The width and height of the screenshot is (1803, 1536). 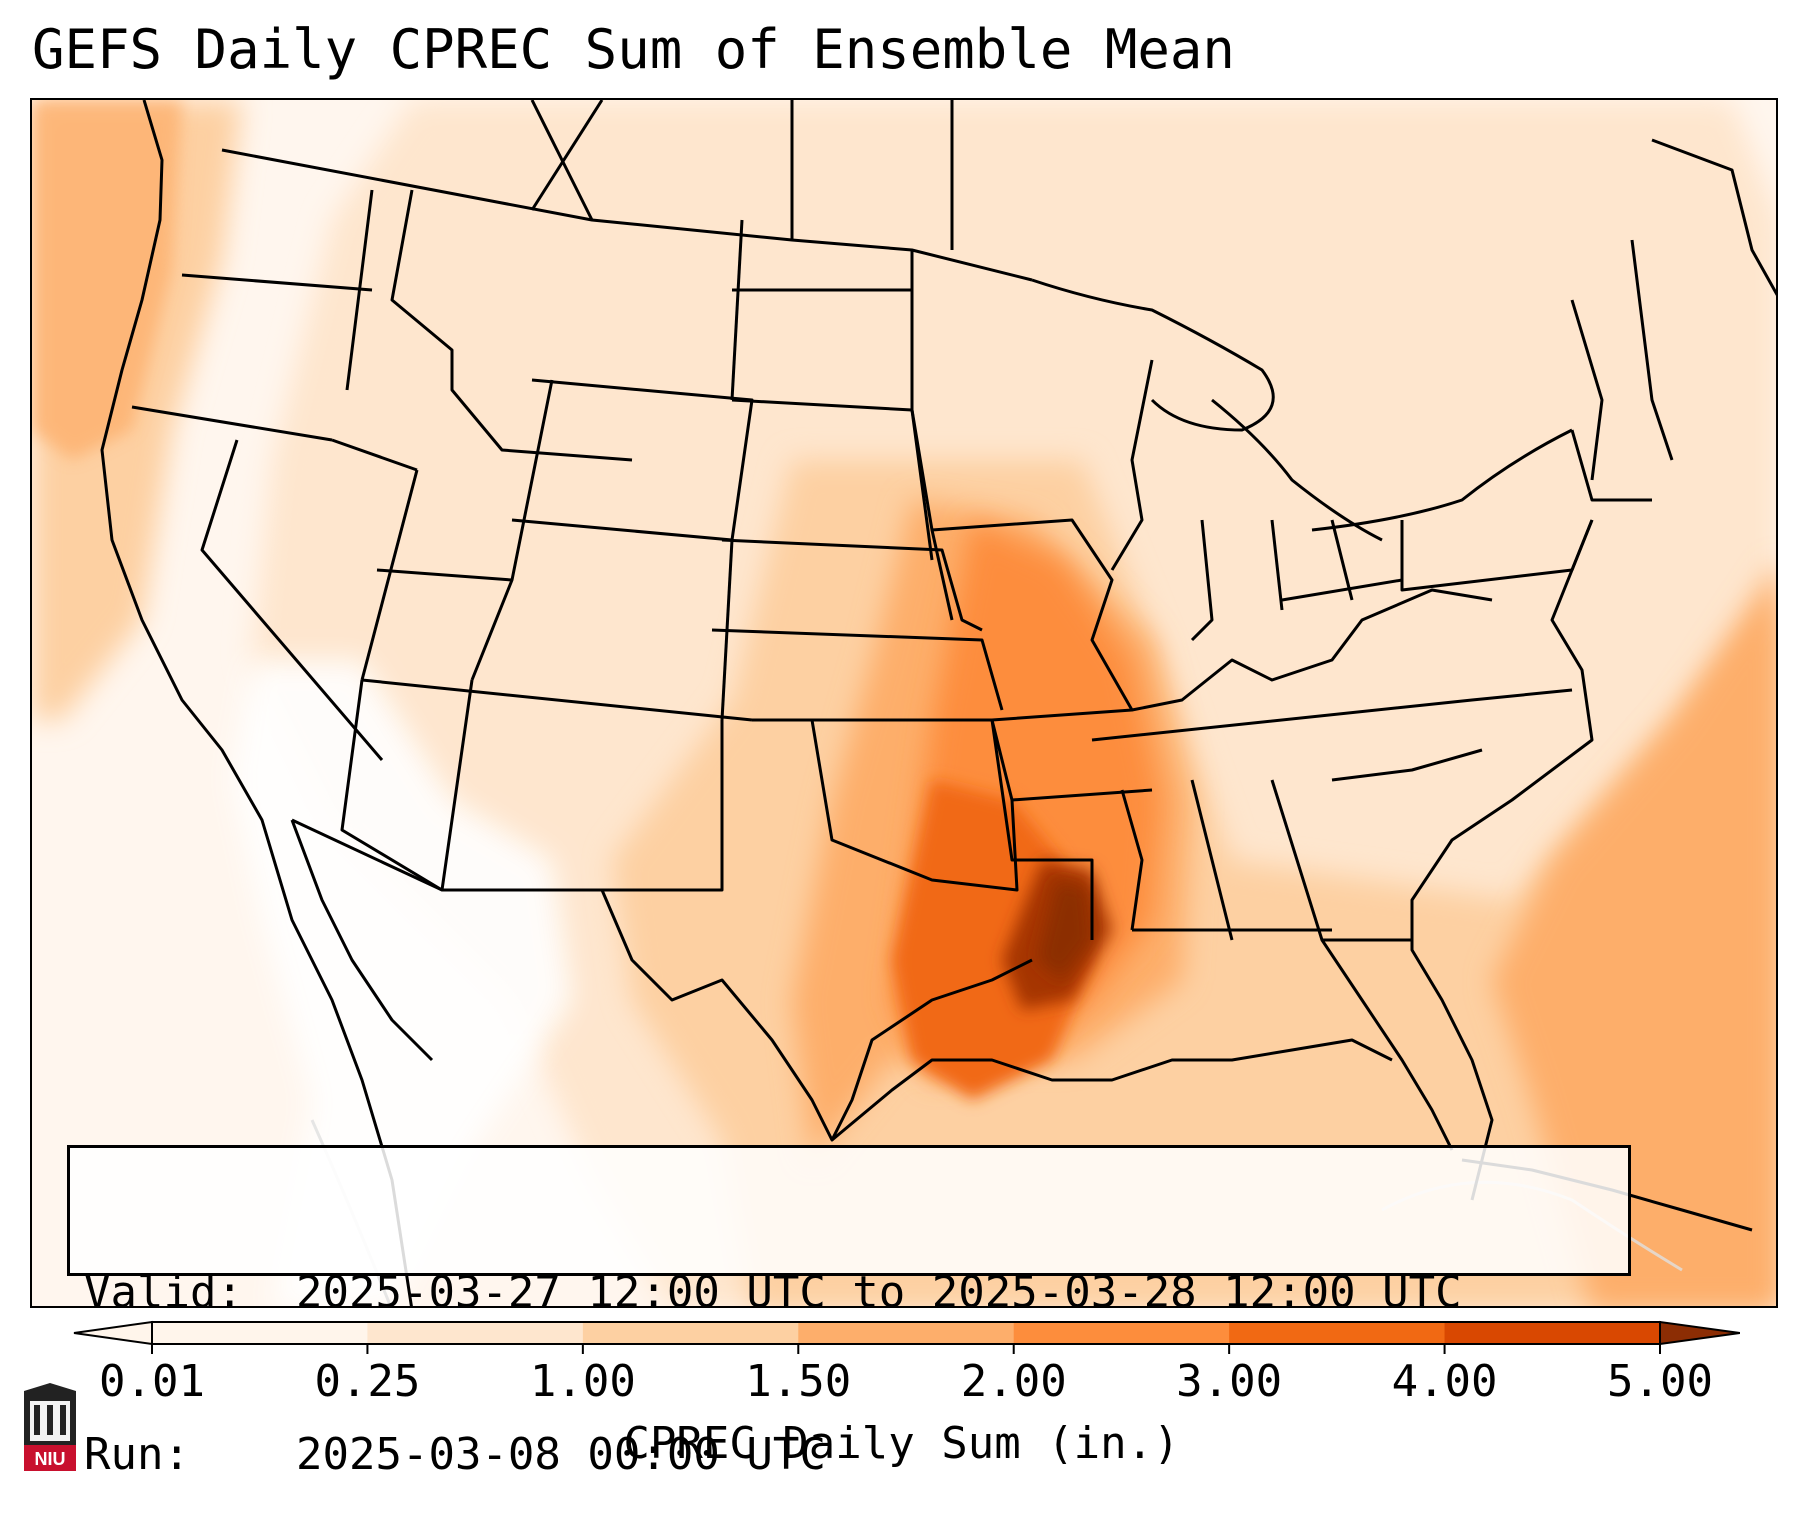 I want to click on run-value: 2025-03-08 00:00 UTC, so click(x=561, y=1454).